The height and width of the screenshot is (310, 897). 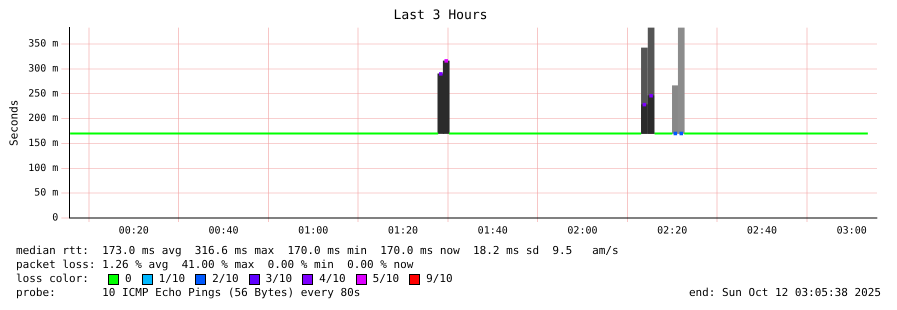 I want to click on chart-title: Last 3 Hours, so click(x=441, y=16).